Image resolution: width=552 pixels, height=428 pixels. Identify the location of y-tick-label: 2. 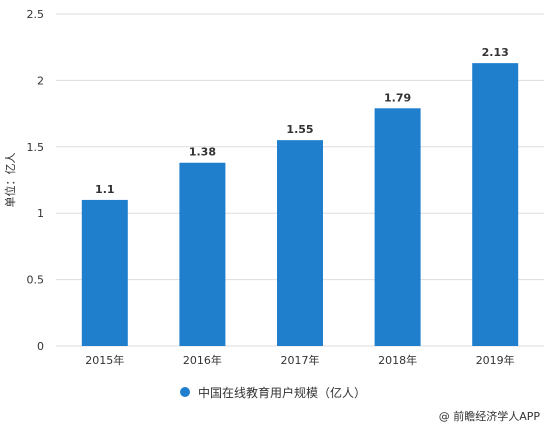
(40, 80).